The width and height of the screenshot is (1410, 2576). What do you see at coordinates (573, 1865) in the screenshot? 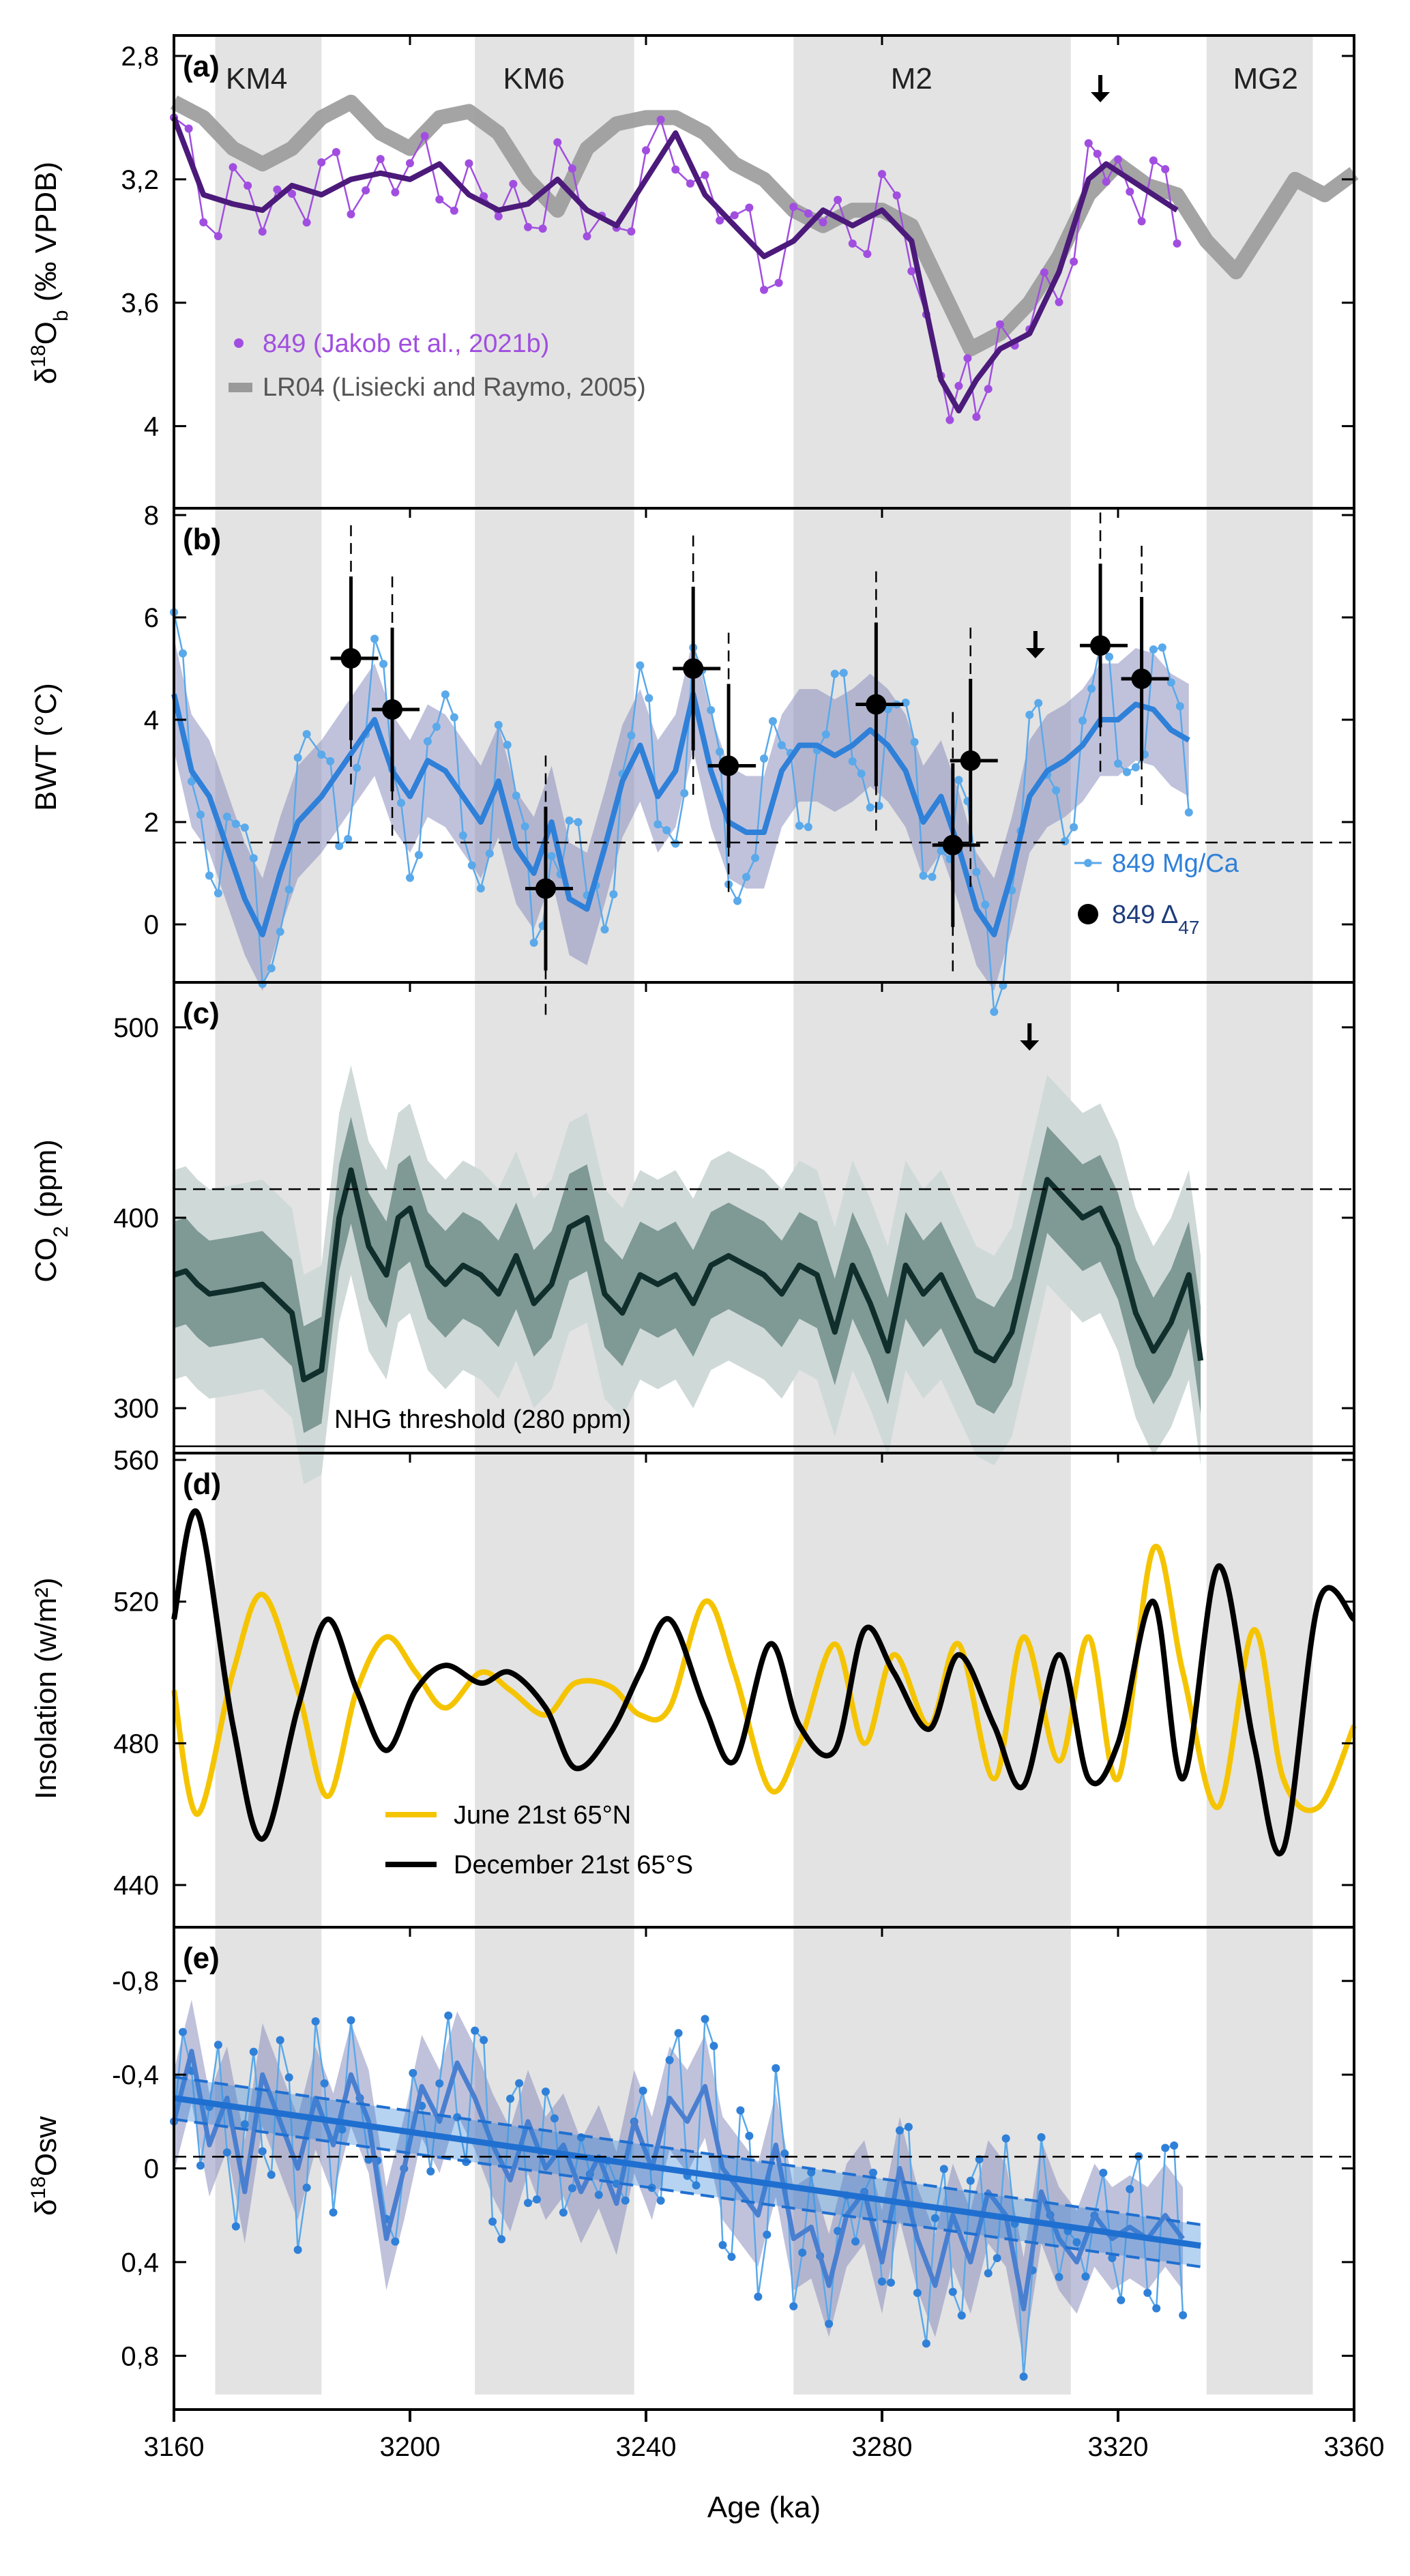
I see `legend-label-december: December 21st 65°S` at bounding box center [573, 1865].